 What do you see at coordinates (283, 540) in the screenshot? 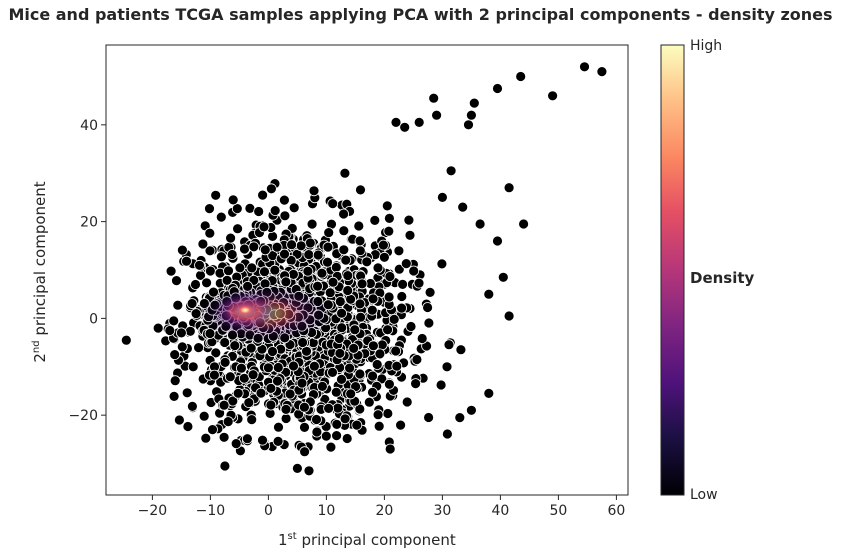
I see `x-axis-label-ordinal: 1` at bounding box center [283, 540].